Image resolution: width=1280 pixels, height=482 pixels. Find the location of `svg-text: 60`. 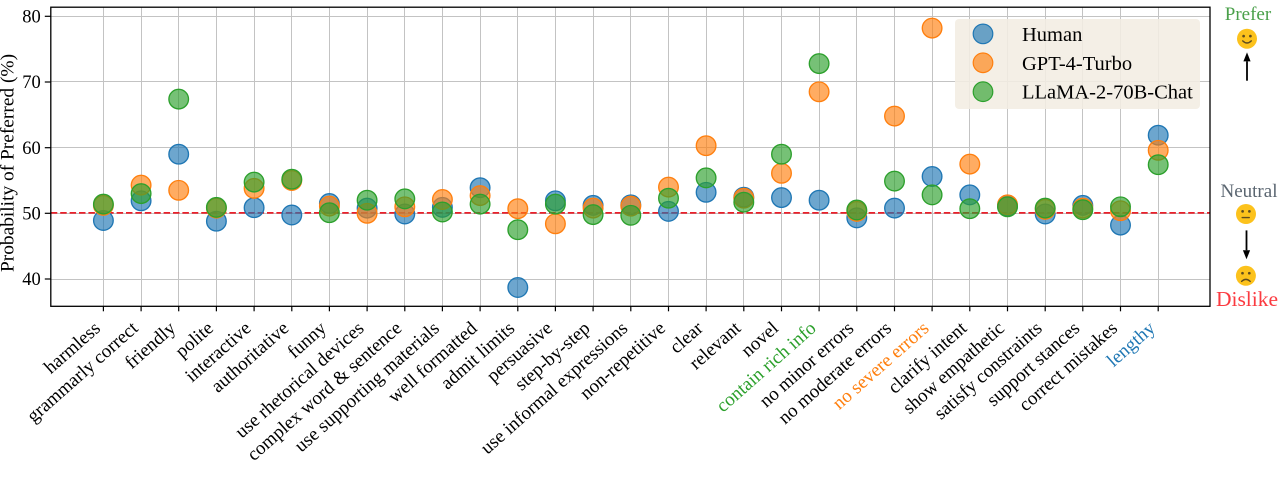

svg-text: 60 is located at coordinates (31, 149).